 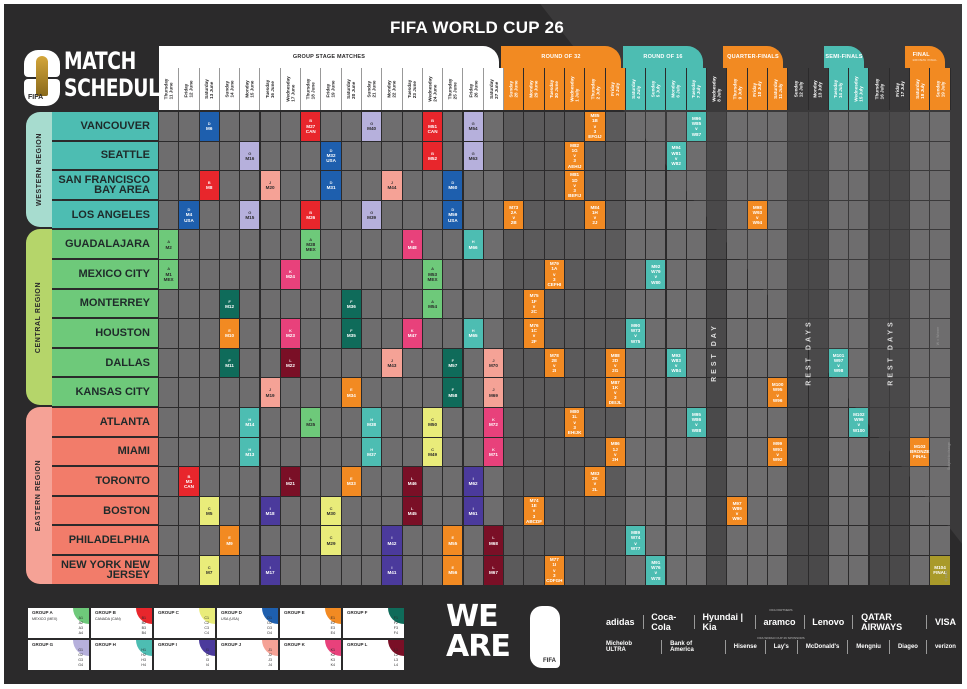 What do you see at coordinates (209, 511) in the screenshot?
I see `match-tile: C M5` at bounding box center [209, 511].